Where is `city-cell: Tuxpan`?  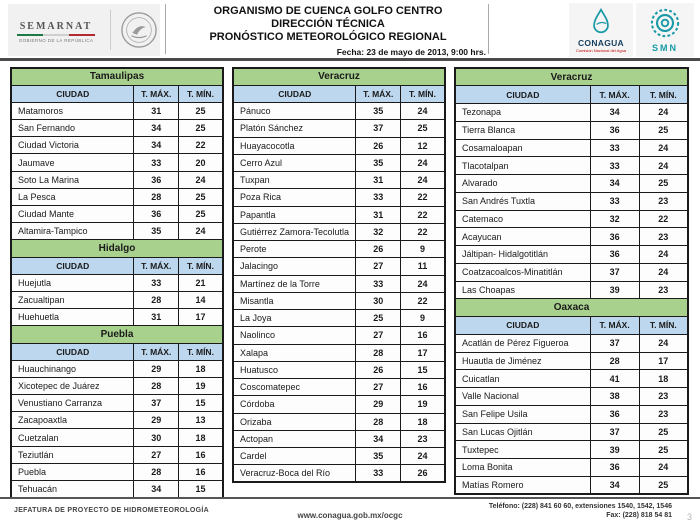
city-cell: Tuxpan is located at coordinates (294, 180).